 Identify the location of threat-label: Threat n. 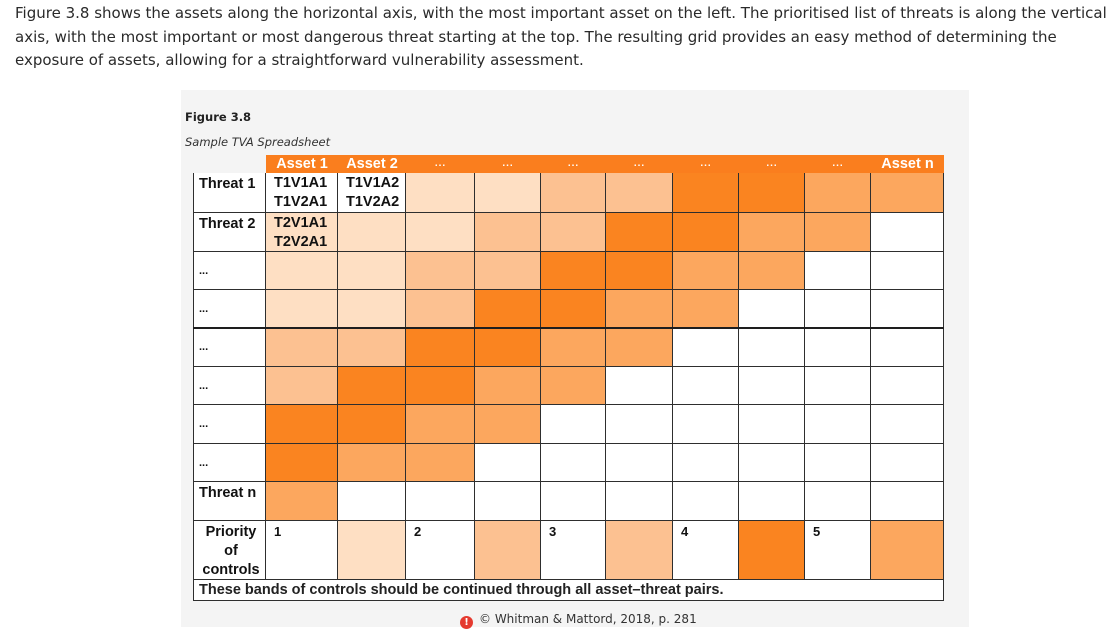
(229, 501).